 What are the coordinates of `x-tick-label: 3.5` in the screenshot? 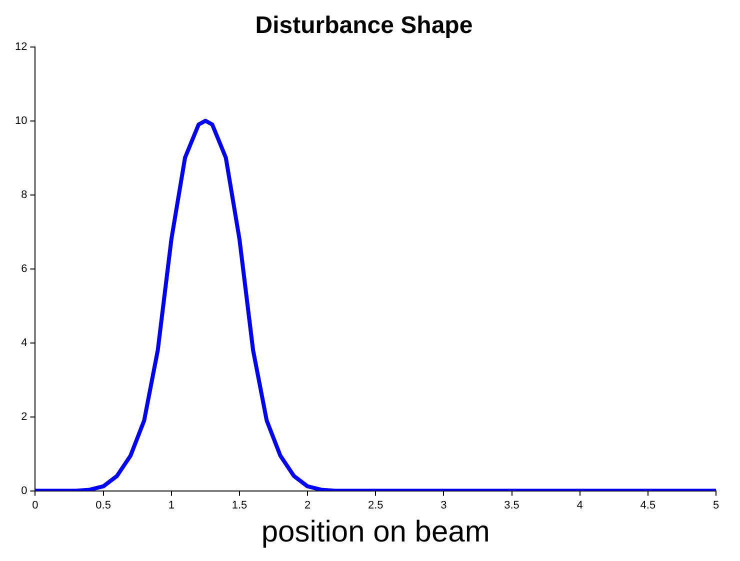 It's located at (512, 505).